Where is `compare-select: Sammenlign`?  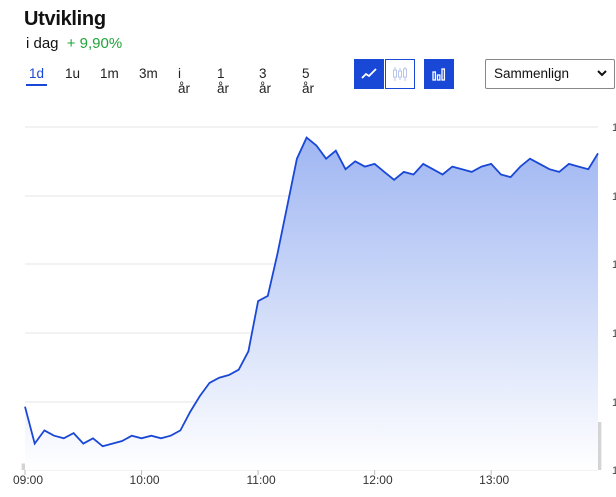
compare-select: Sammenlign is located at coordinates (550, 74).